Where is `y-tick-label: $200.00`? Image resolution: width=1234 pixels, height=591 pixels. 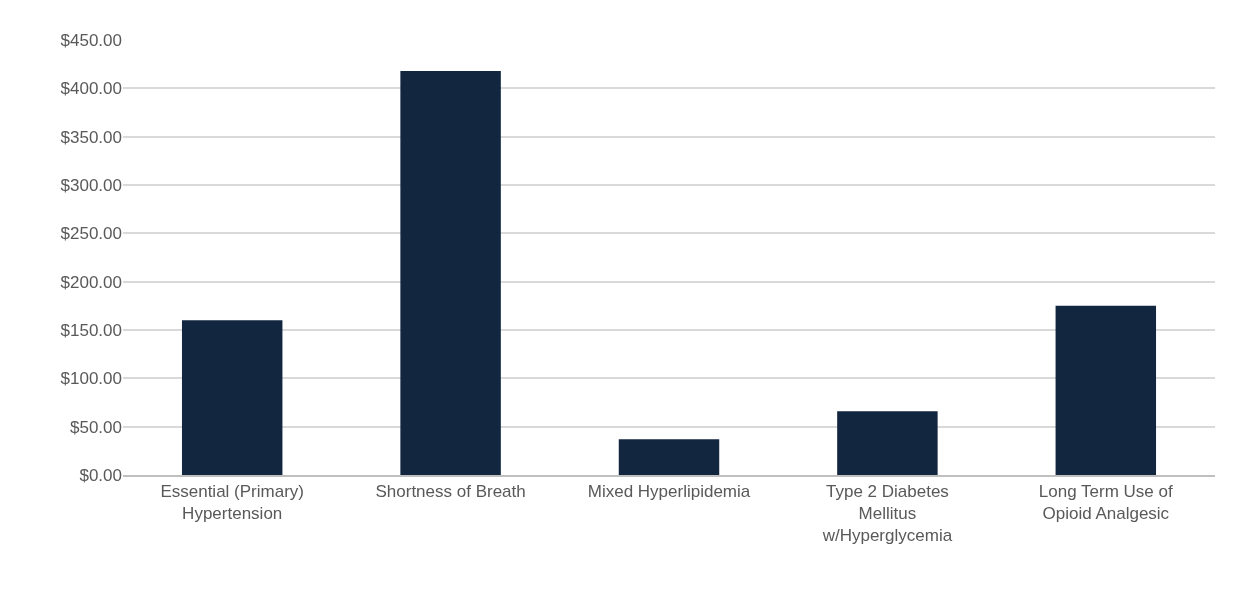 y-tick-label: $200.00 is located at coordinates (91, 282).